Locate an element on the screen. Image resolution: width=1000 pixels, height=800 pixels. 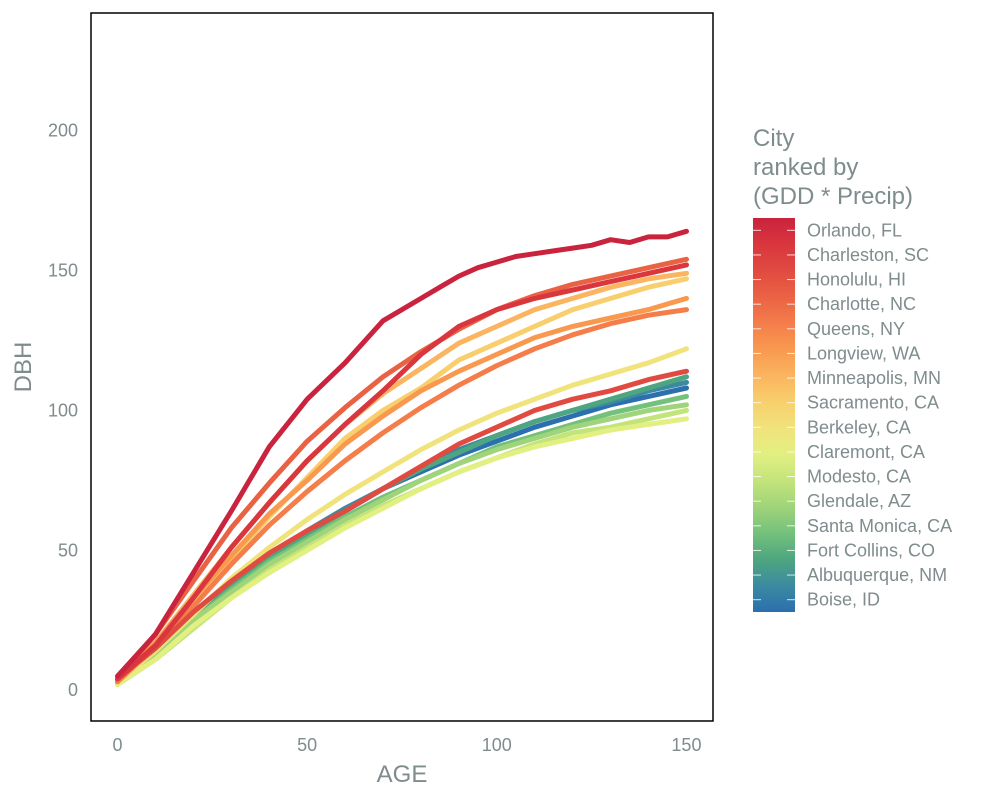
x-axis-title: AGE is located at coordinates (402, 774).